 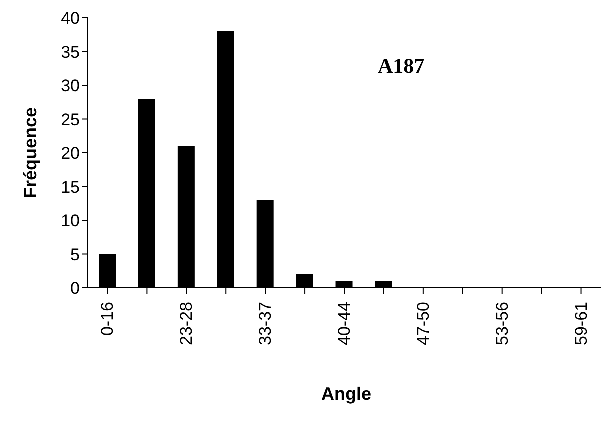 I want to click on y-tick-label: 0, so click(x=75, y=288).